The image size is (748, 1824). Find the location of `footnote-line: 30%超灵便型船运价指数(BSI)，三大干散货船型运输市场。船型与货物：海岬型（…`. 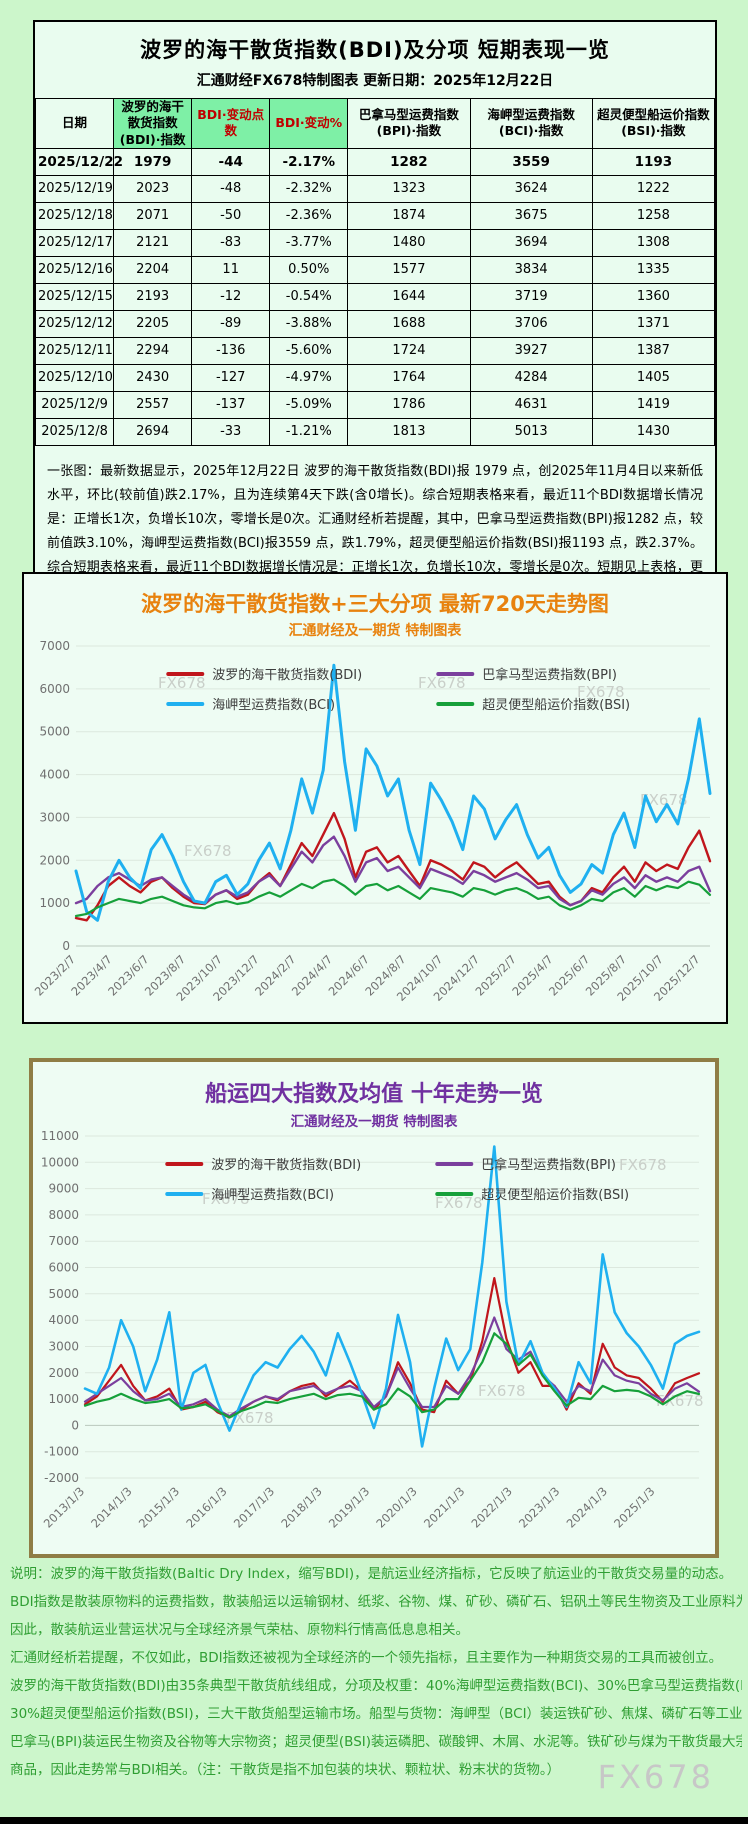

footnote-line: 30%超灵便型船运价指数(BSI)，三大干散货船型运输市场。船型与货物：海岬型（… is located at coordinates (376, 1714).